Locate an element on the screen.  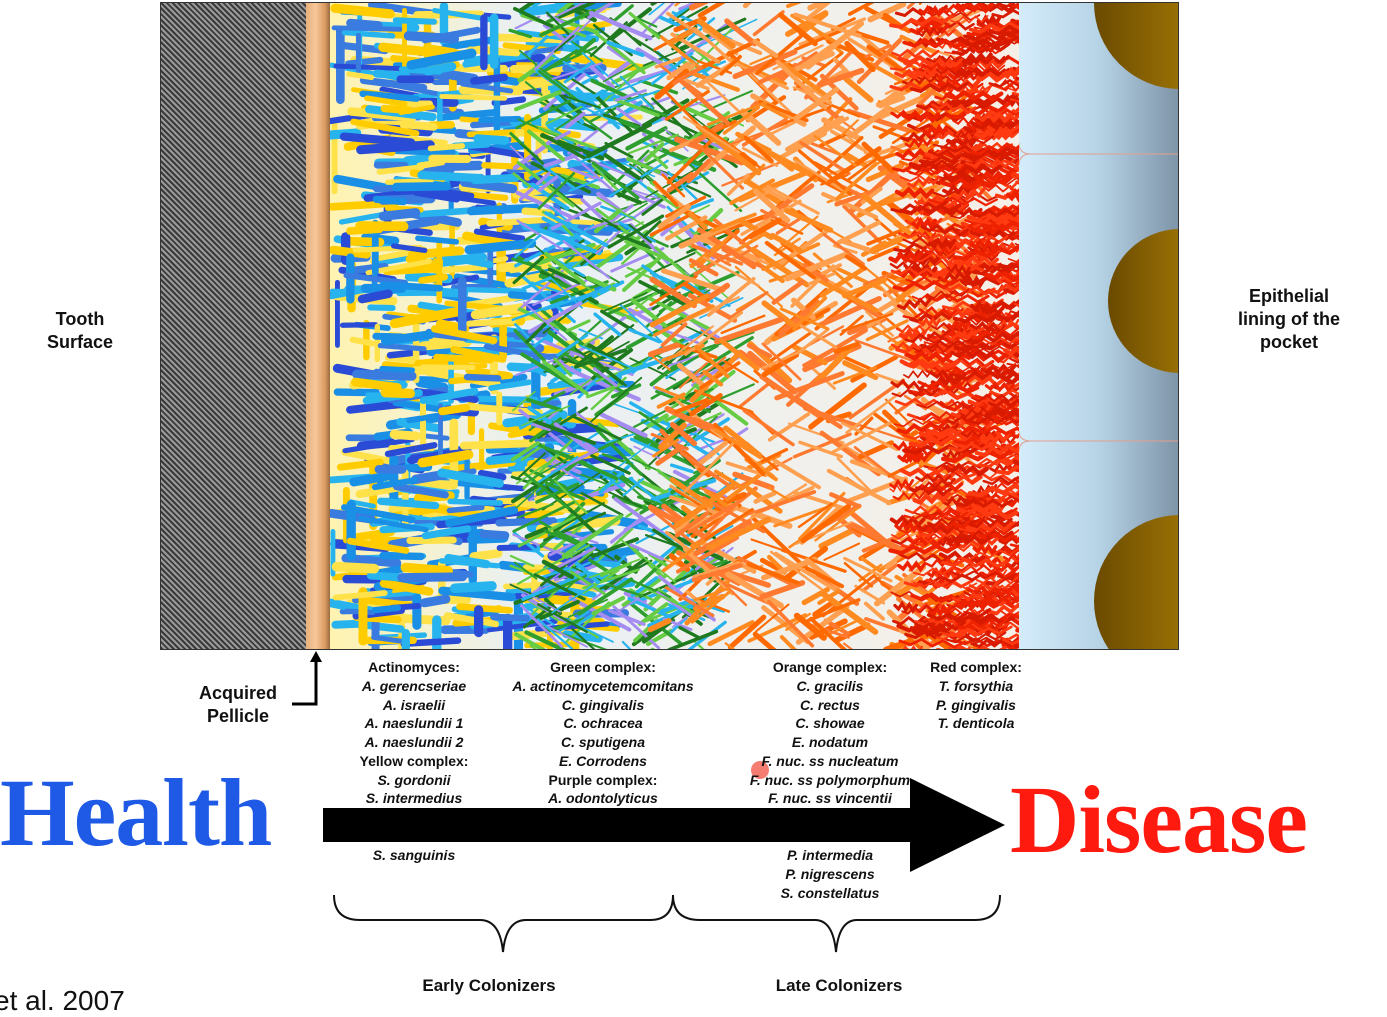
species-name: S. constellatus is located at coordinates (830, 893).